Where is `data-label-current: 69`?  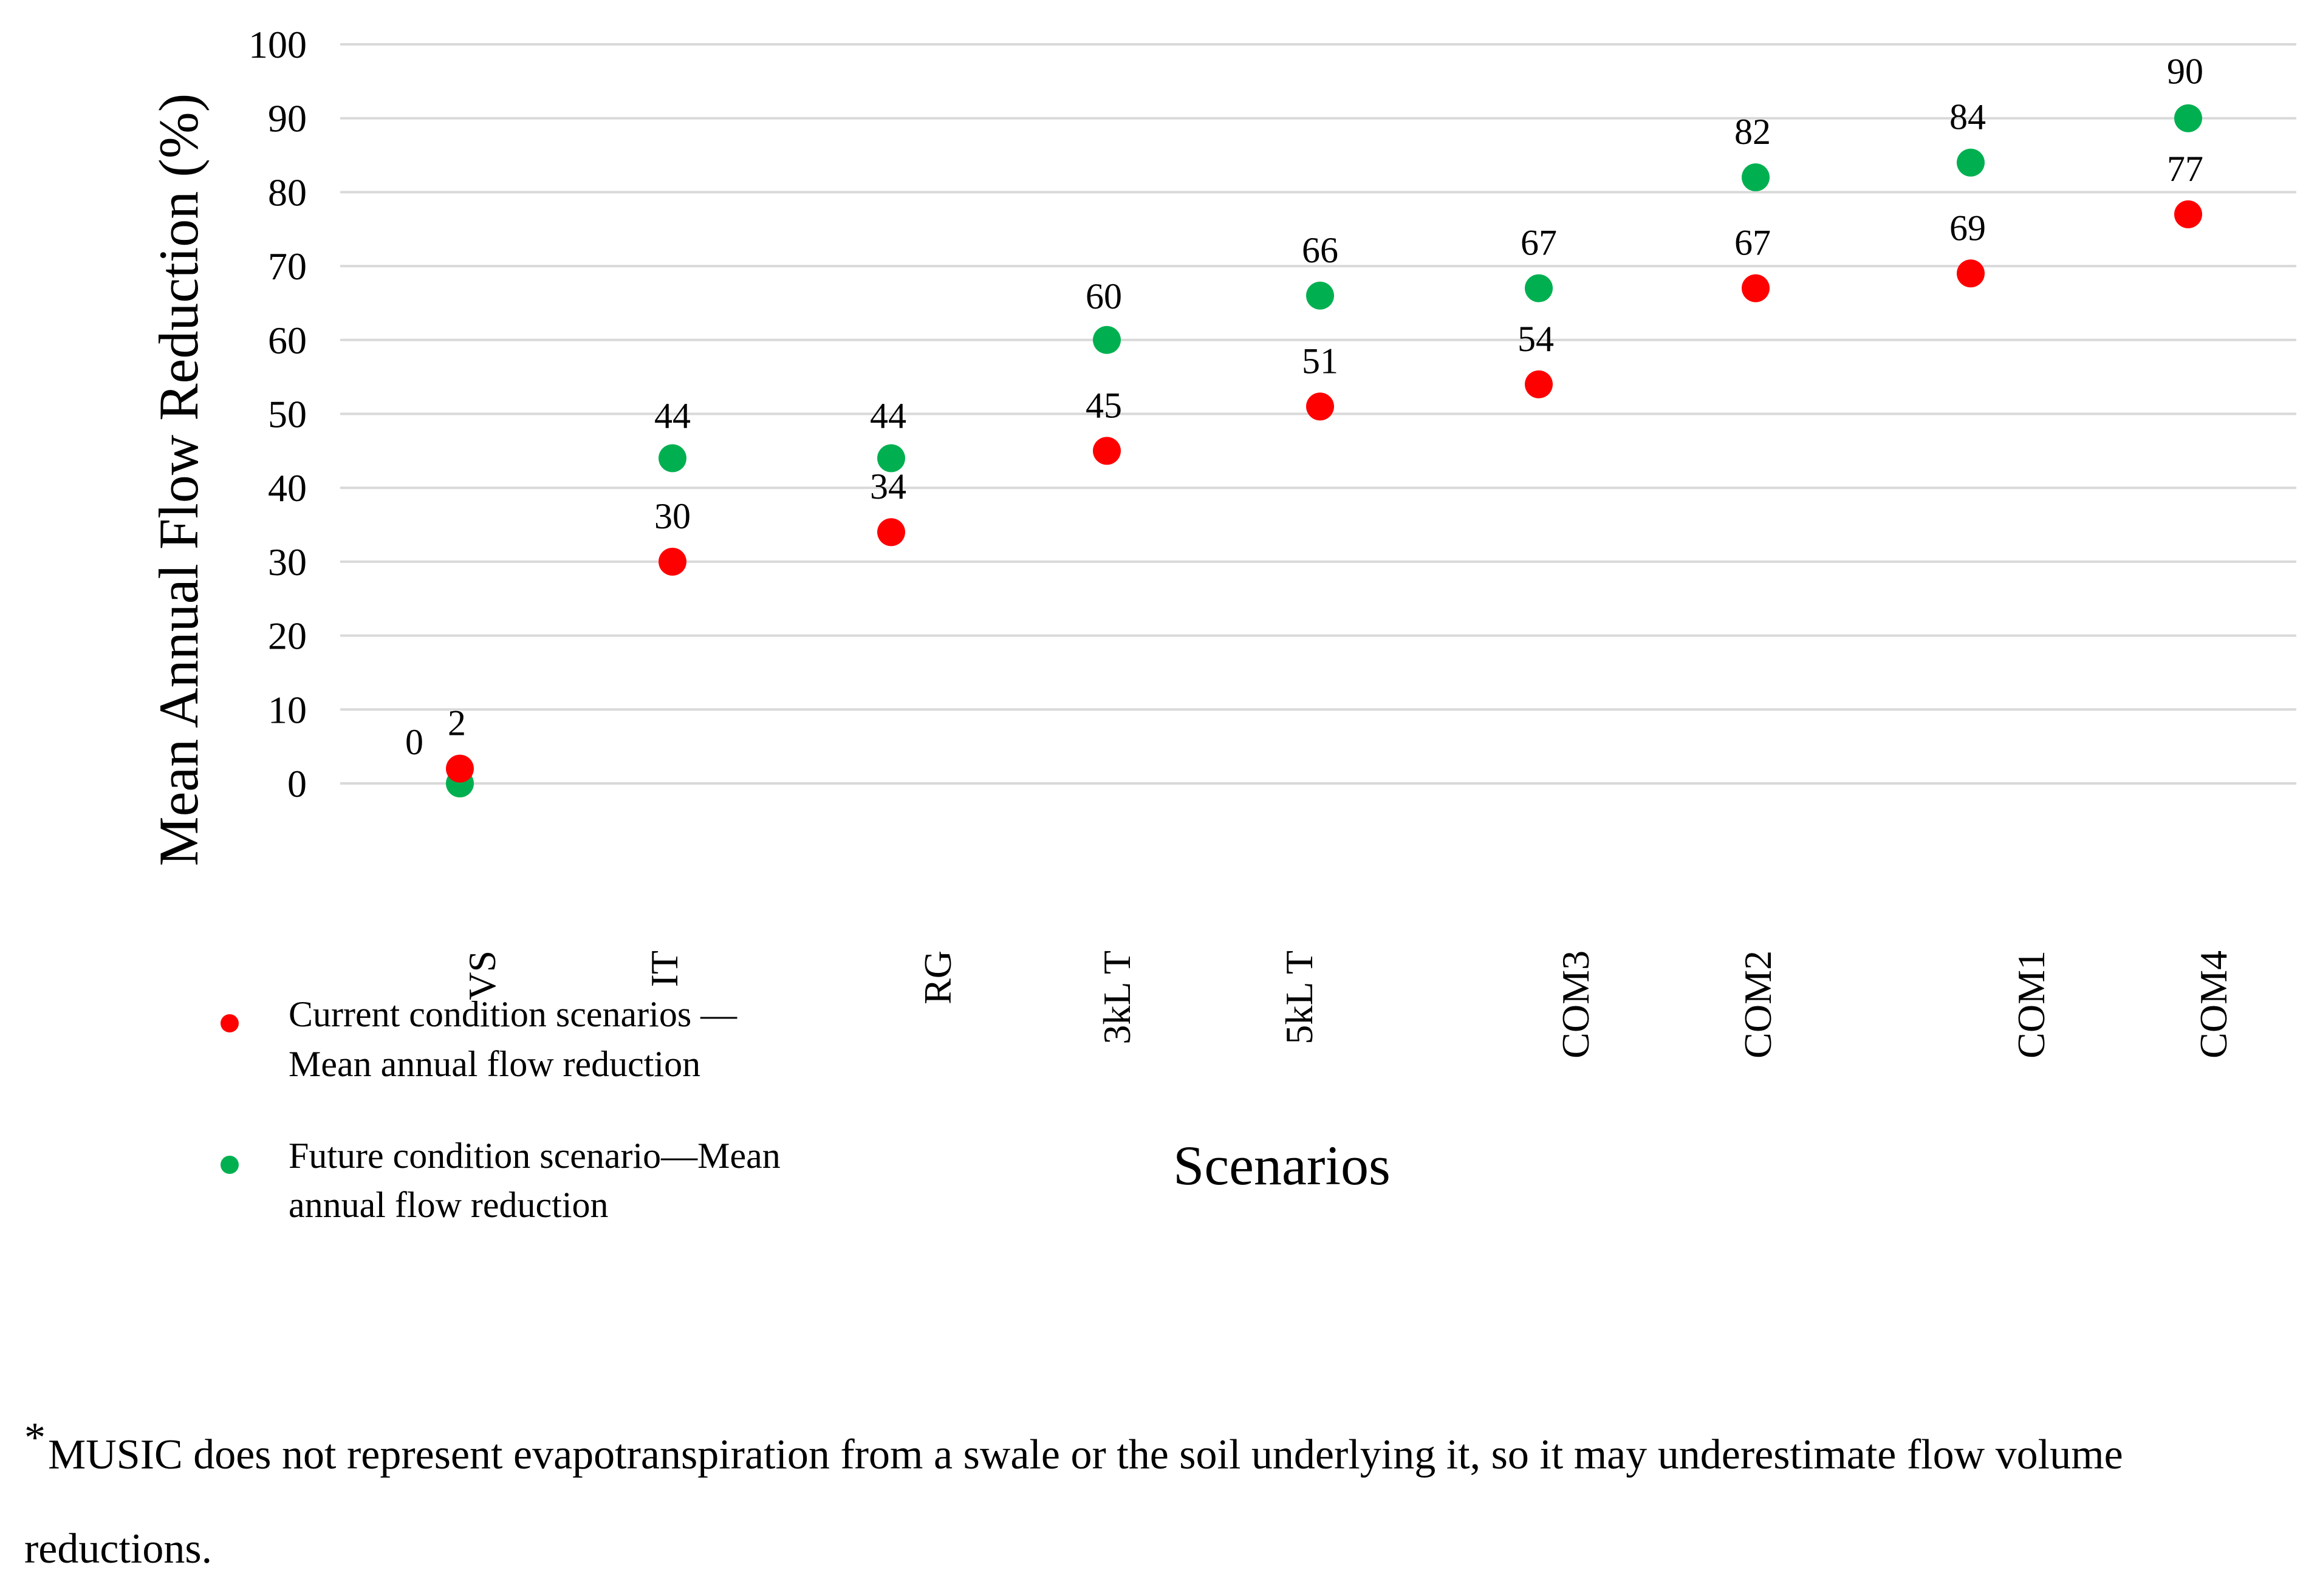 data-label-current: 69 is located at coordinates (1967, 228).